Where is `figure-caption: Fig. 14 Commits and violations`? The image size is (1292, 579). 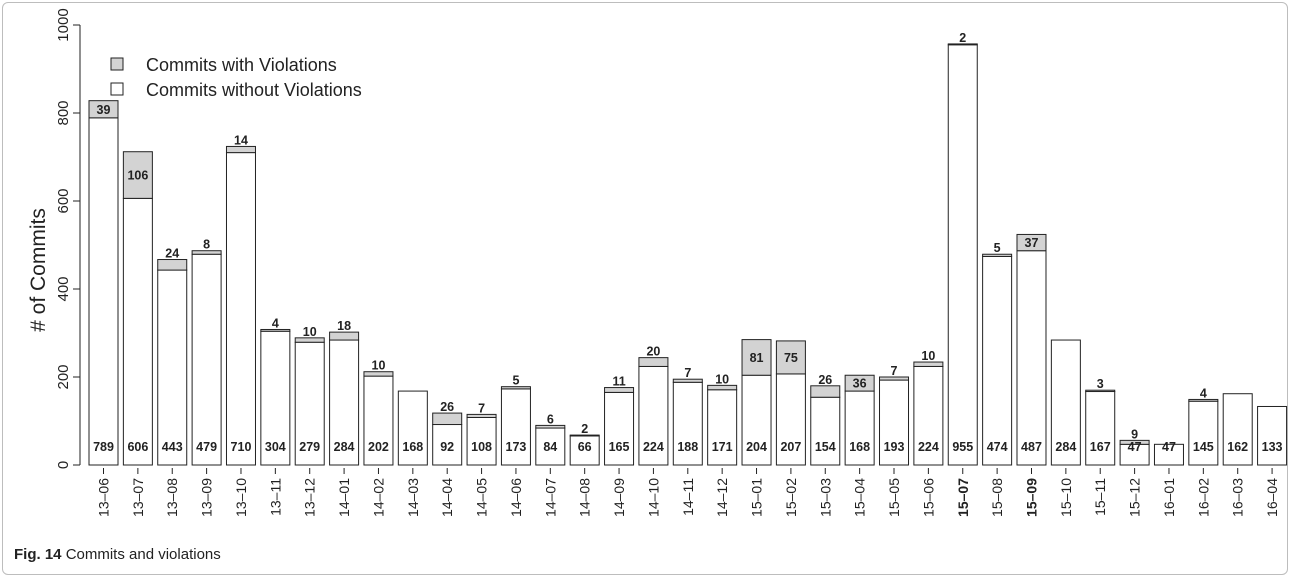
figure-caption: Fig. 14 Commits and violations is located at coordinates (117, 554).